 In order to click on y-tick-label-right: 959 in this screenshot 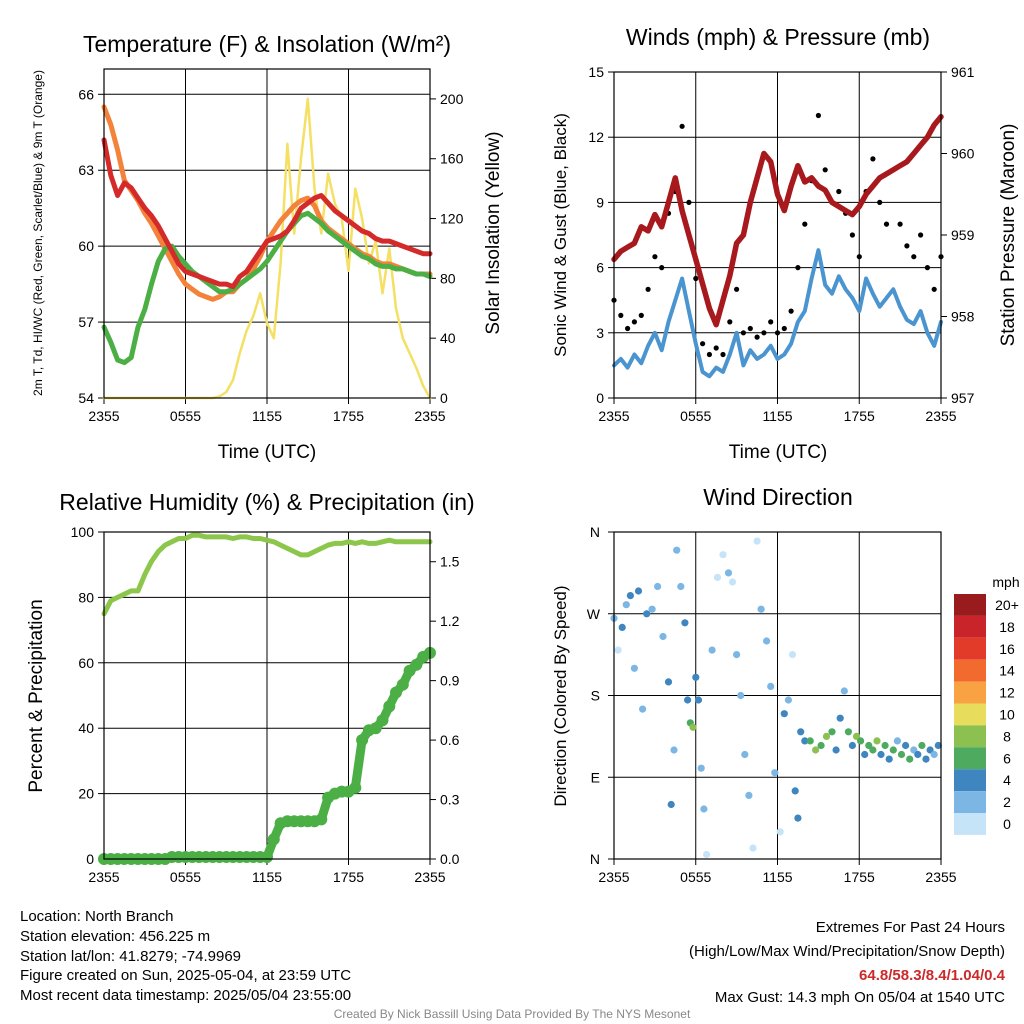, I will do `click(963, 235)`.